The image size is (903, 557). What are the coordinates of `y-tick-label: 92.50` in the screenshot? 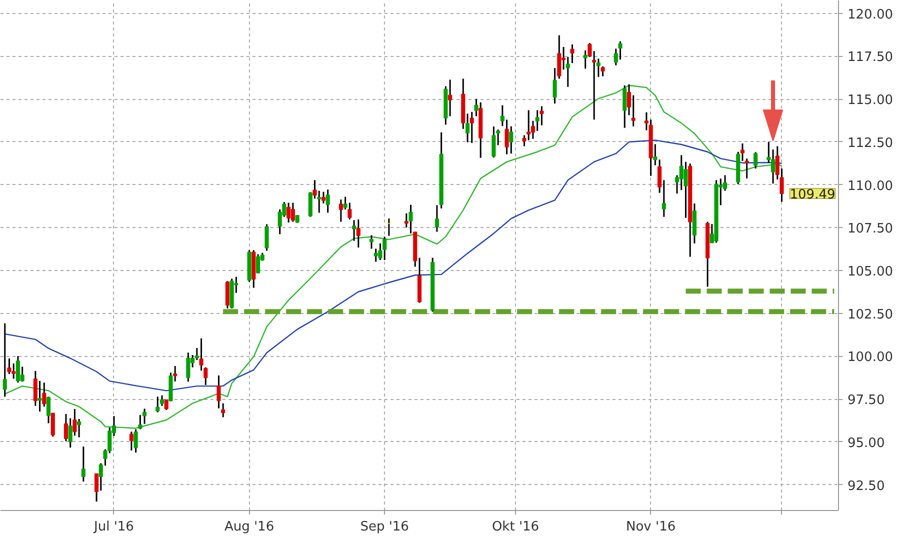 It's located at (866, 486).